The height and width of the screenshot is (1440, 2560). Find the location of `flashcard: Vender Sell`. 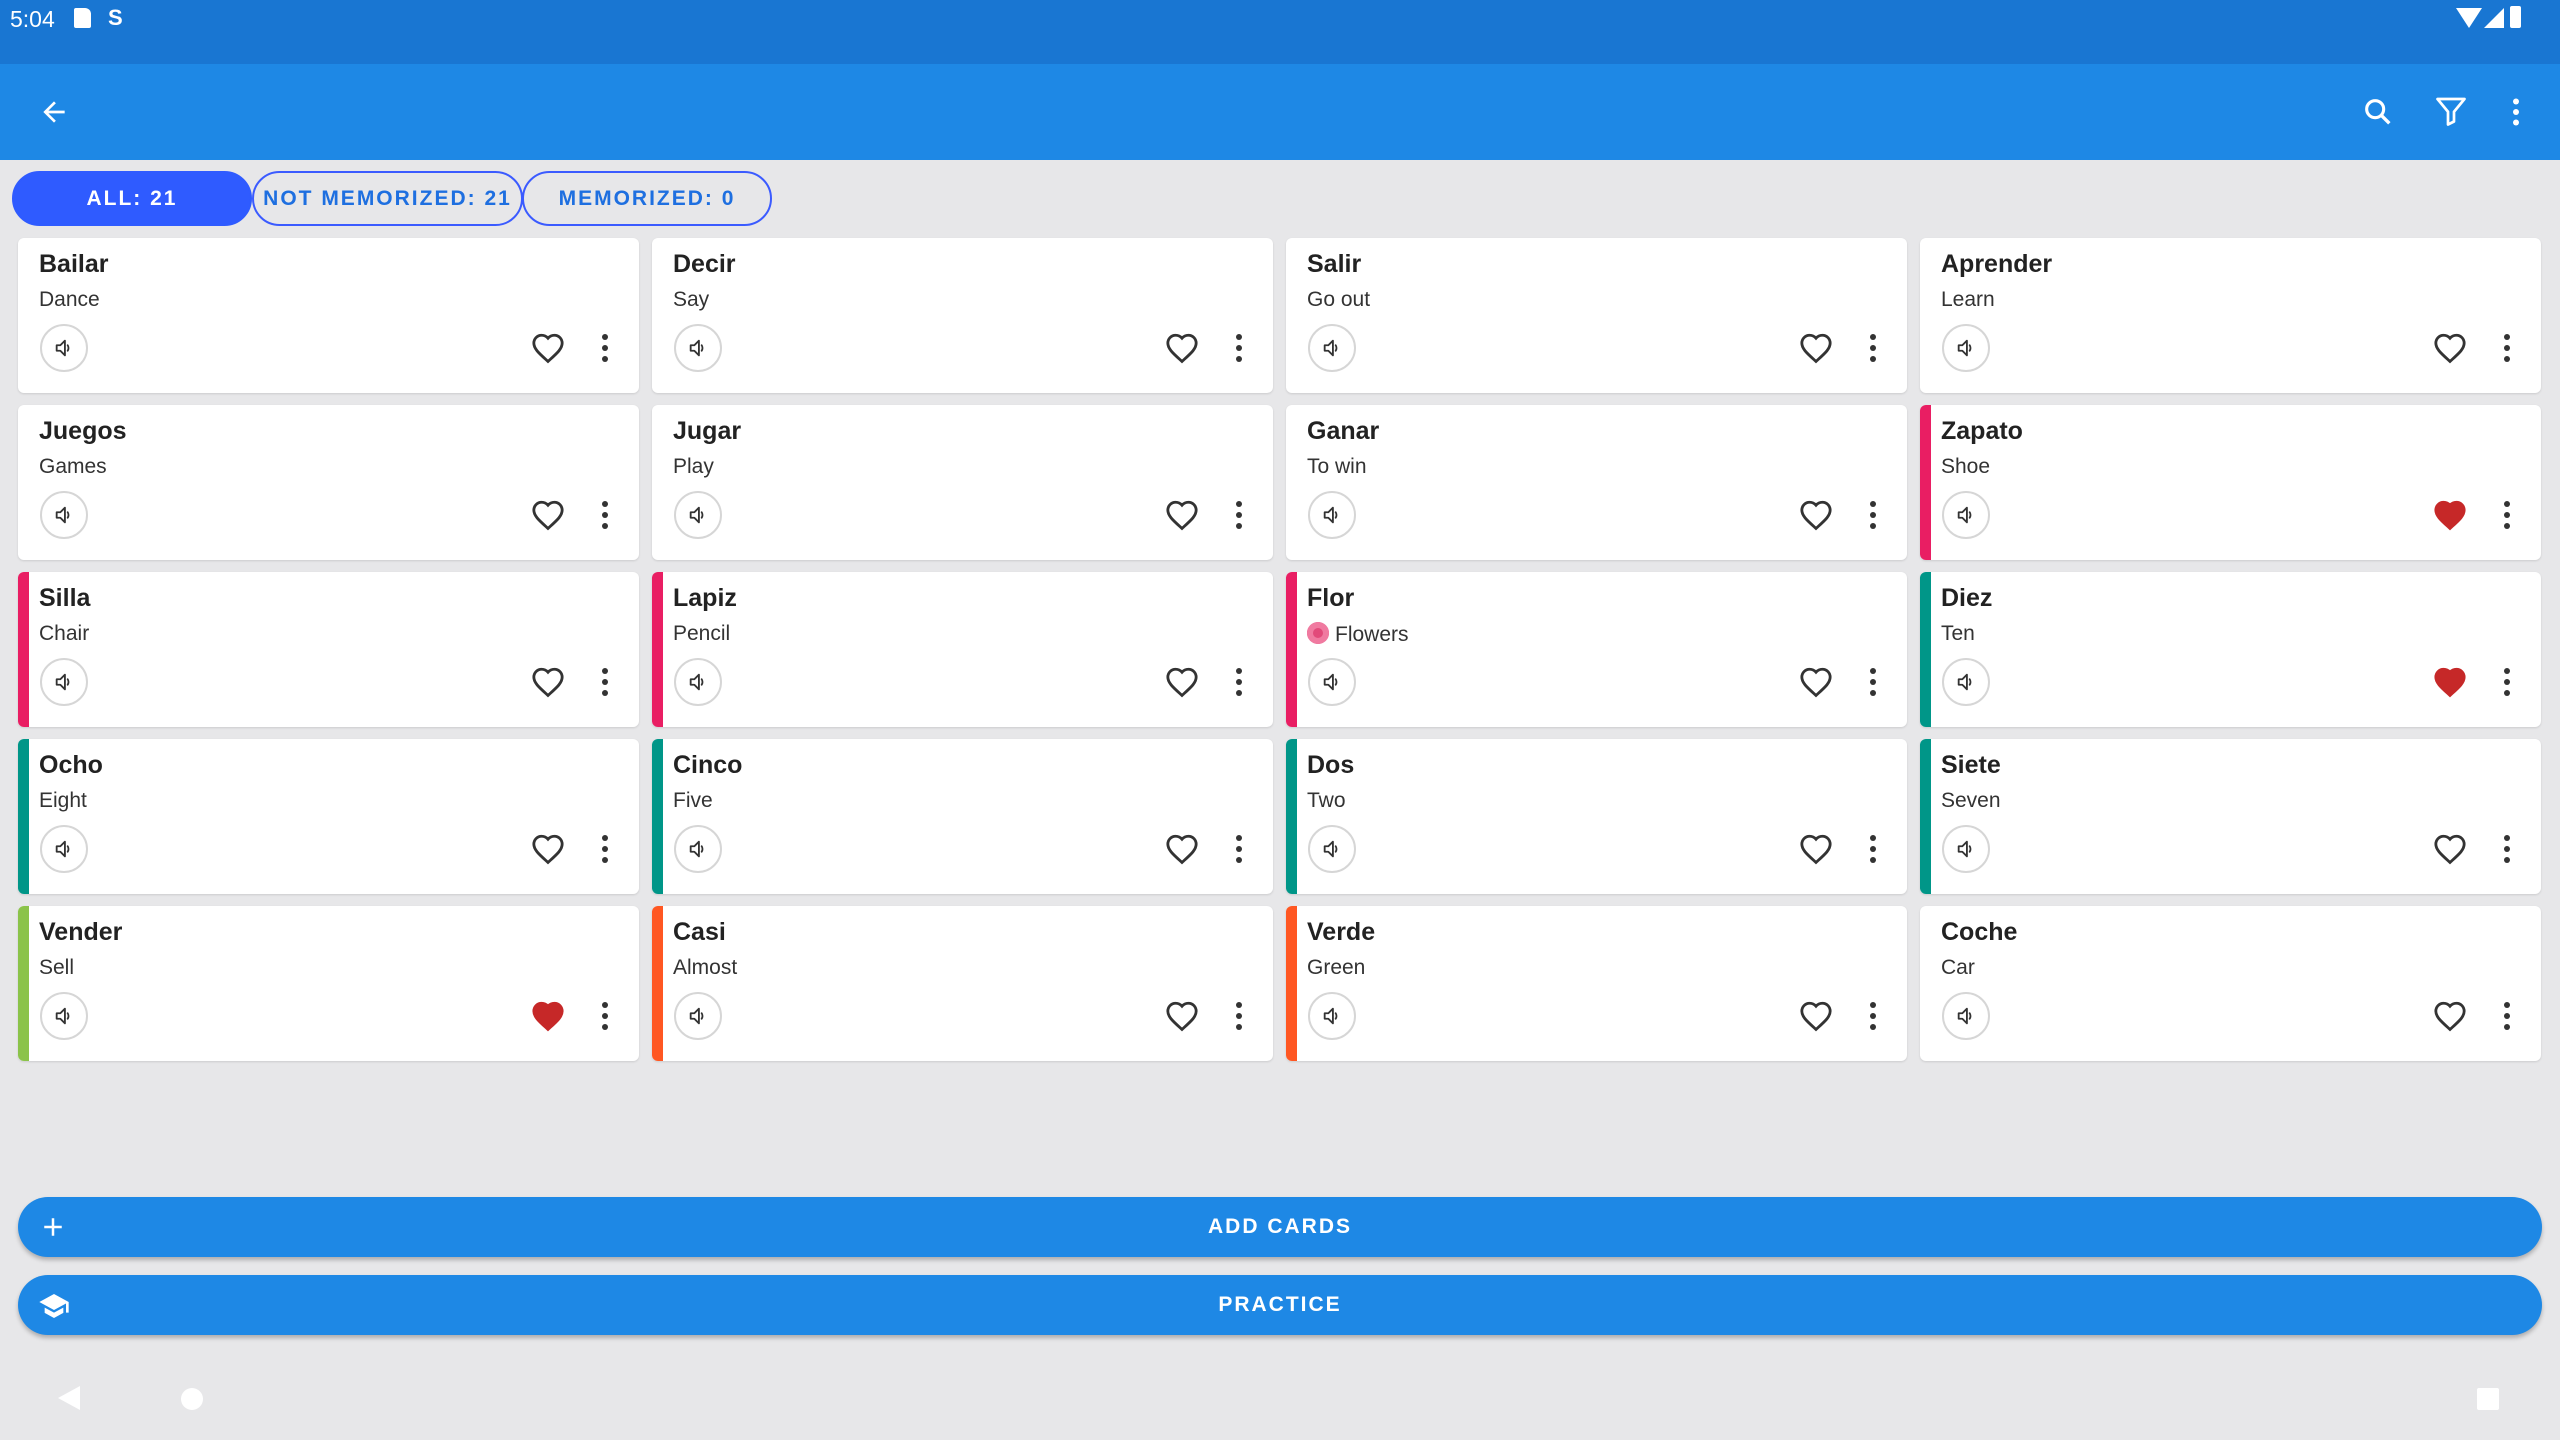

flashcard: Vender Sell is located at coordinates (328, 983).